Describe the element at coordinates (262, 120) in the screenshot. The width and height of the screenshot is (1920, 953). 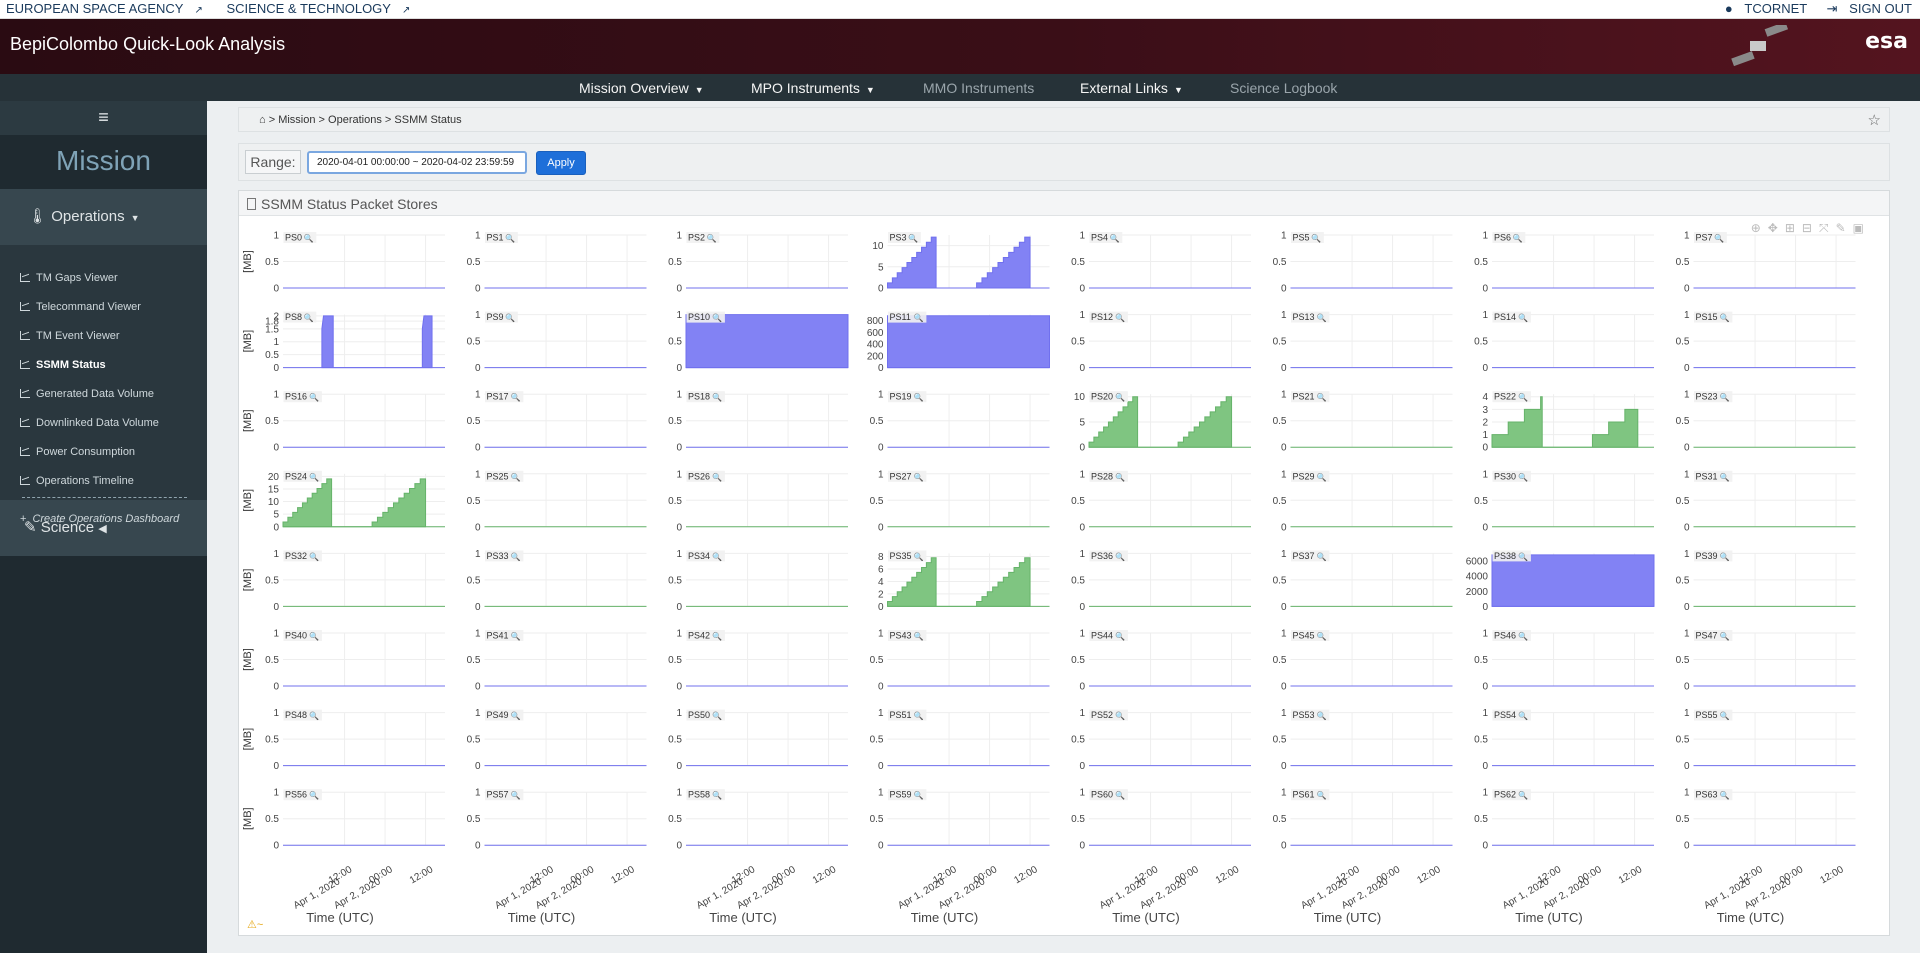
I see `home-icon: ⌂` at that location.